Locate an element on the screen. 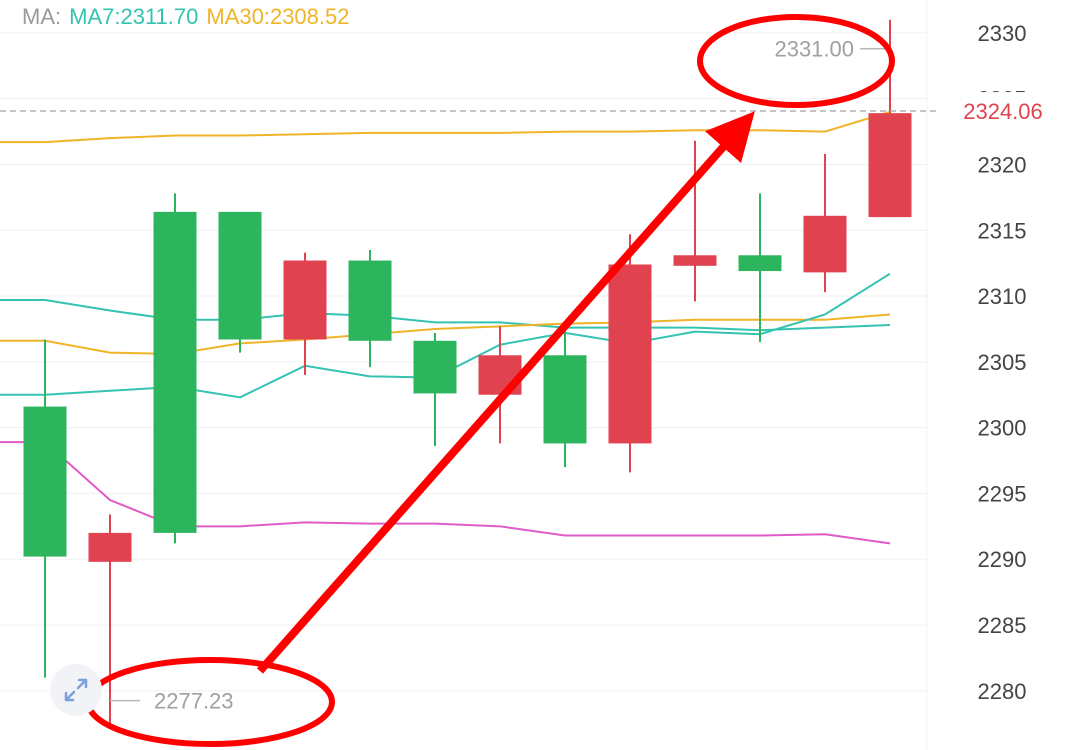 The image size is (1080, 750). annotation-circle-high is located at coordinates (796, 61).